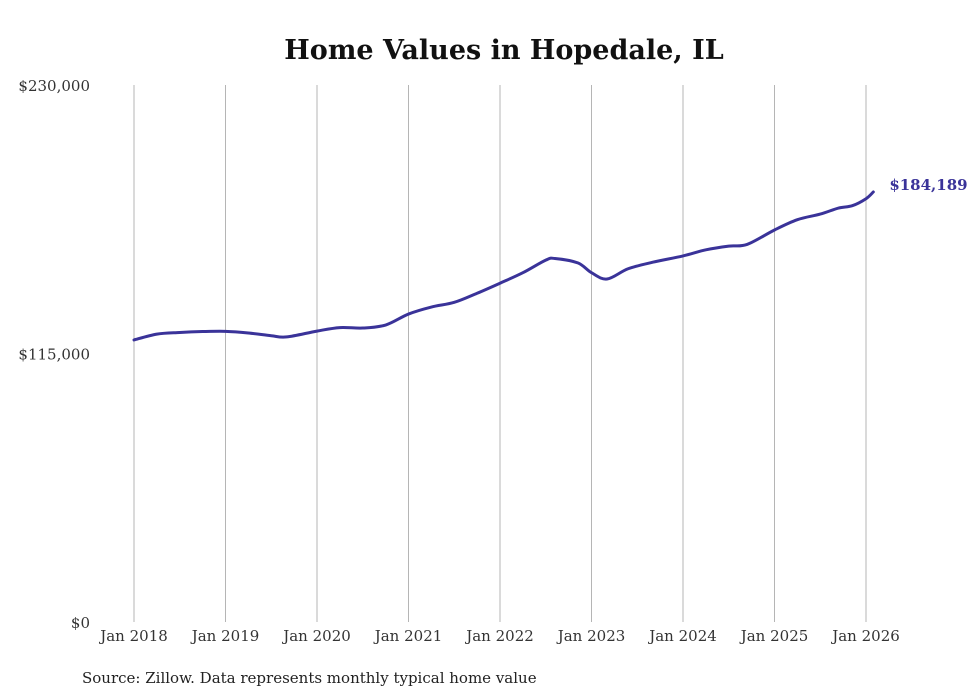 Image resolution: width=980 pixels, height=699 pixels. I want to click on y-tick-label: $115,000, so click(54, 355).